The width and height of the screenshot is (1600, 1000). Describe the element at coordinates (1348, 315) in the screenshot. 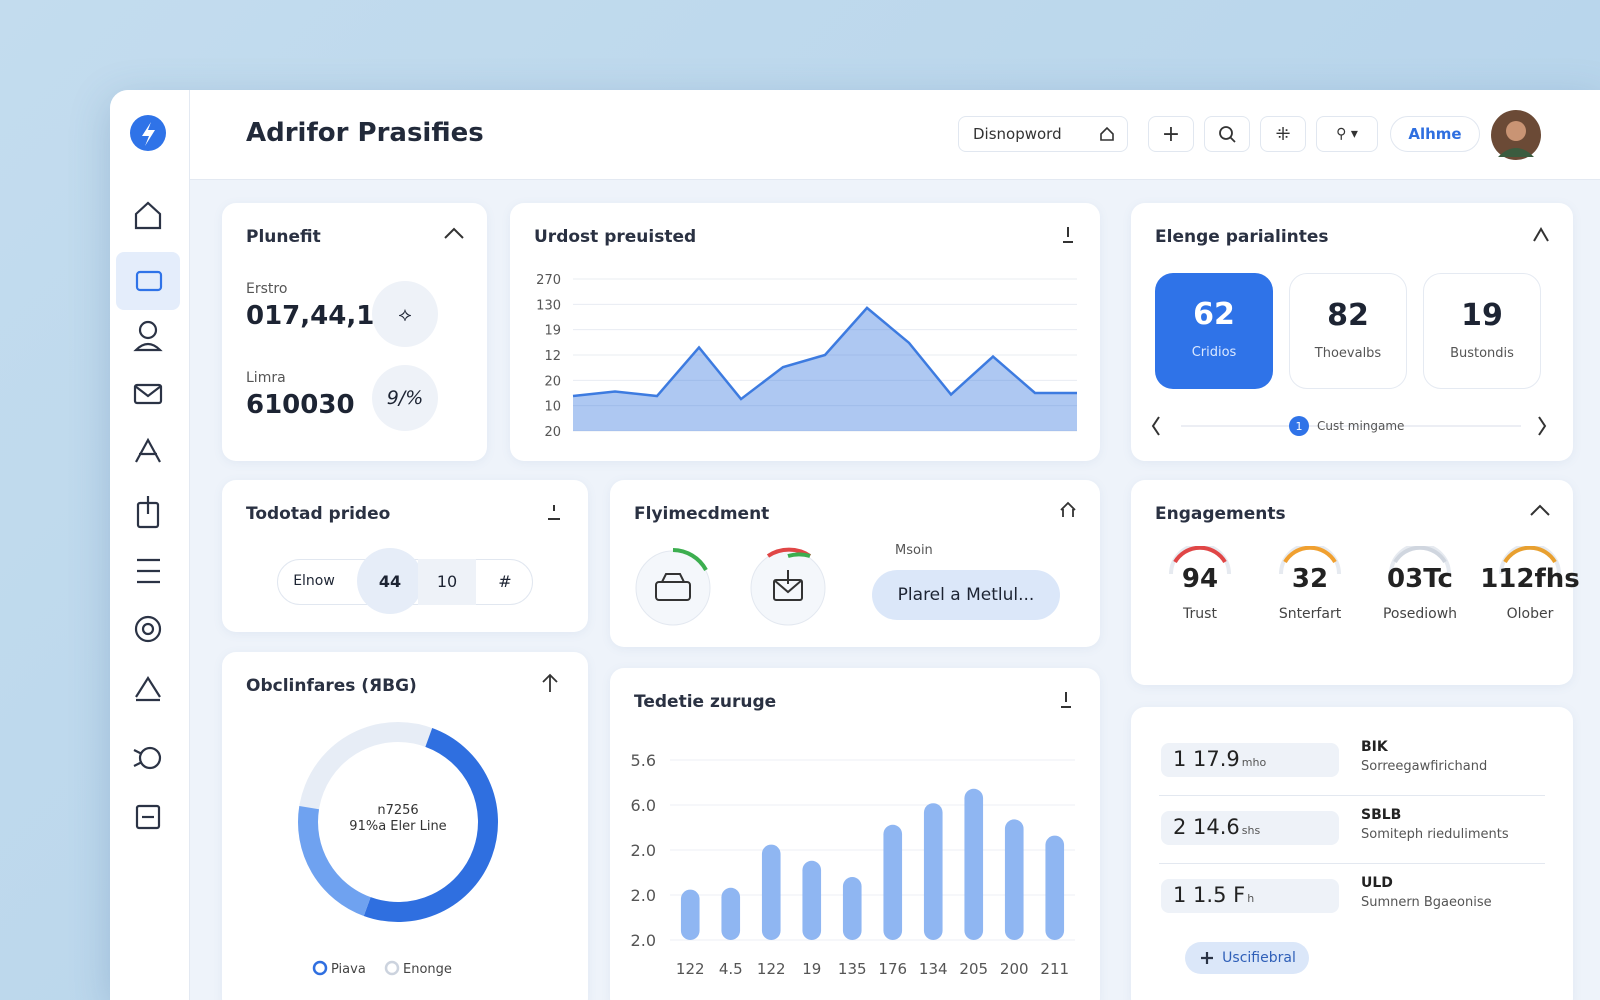

I see `tile-value: 82` at that location.